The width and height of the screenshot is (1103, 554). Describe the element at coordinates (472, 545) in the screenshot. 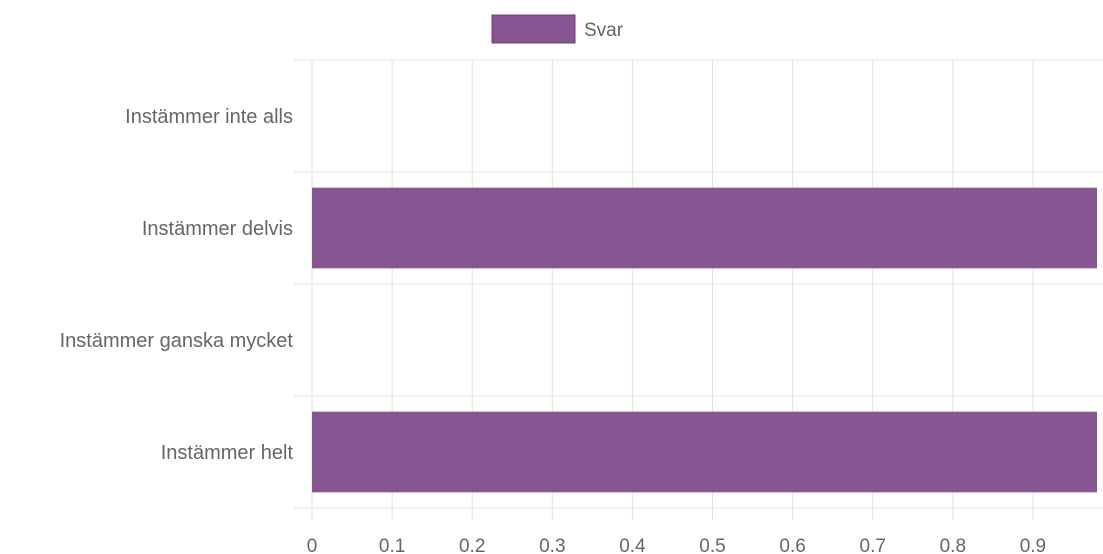

I see `x-tick-label: 0.2` at that location.